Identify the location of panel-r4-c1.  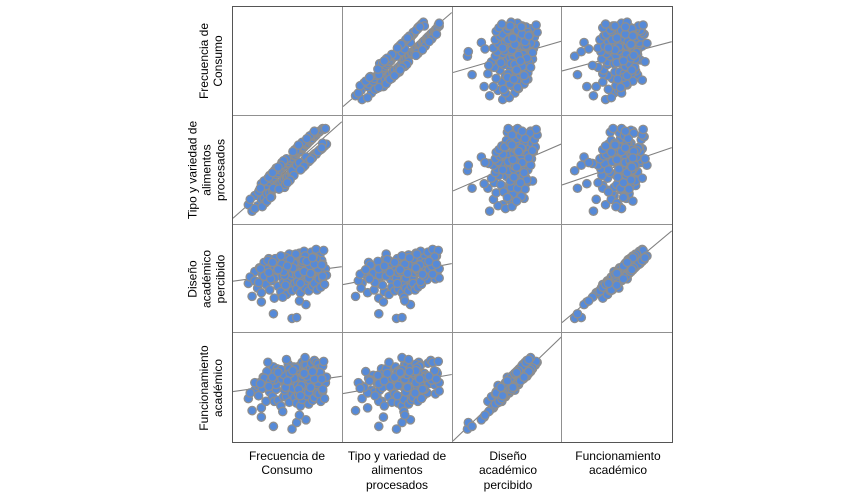
(288, 387).